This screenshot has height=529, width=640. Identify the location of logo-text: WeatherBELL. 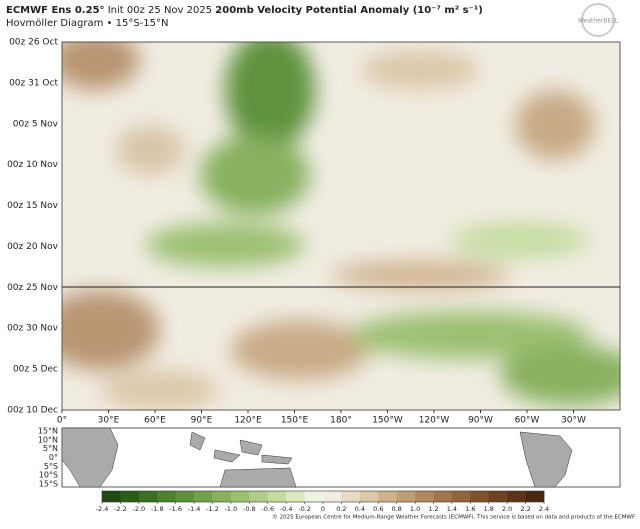
(598, 21).